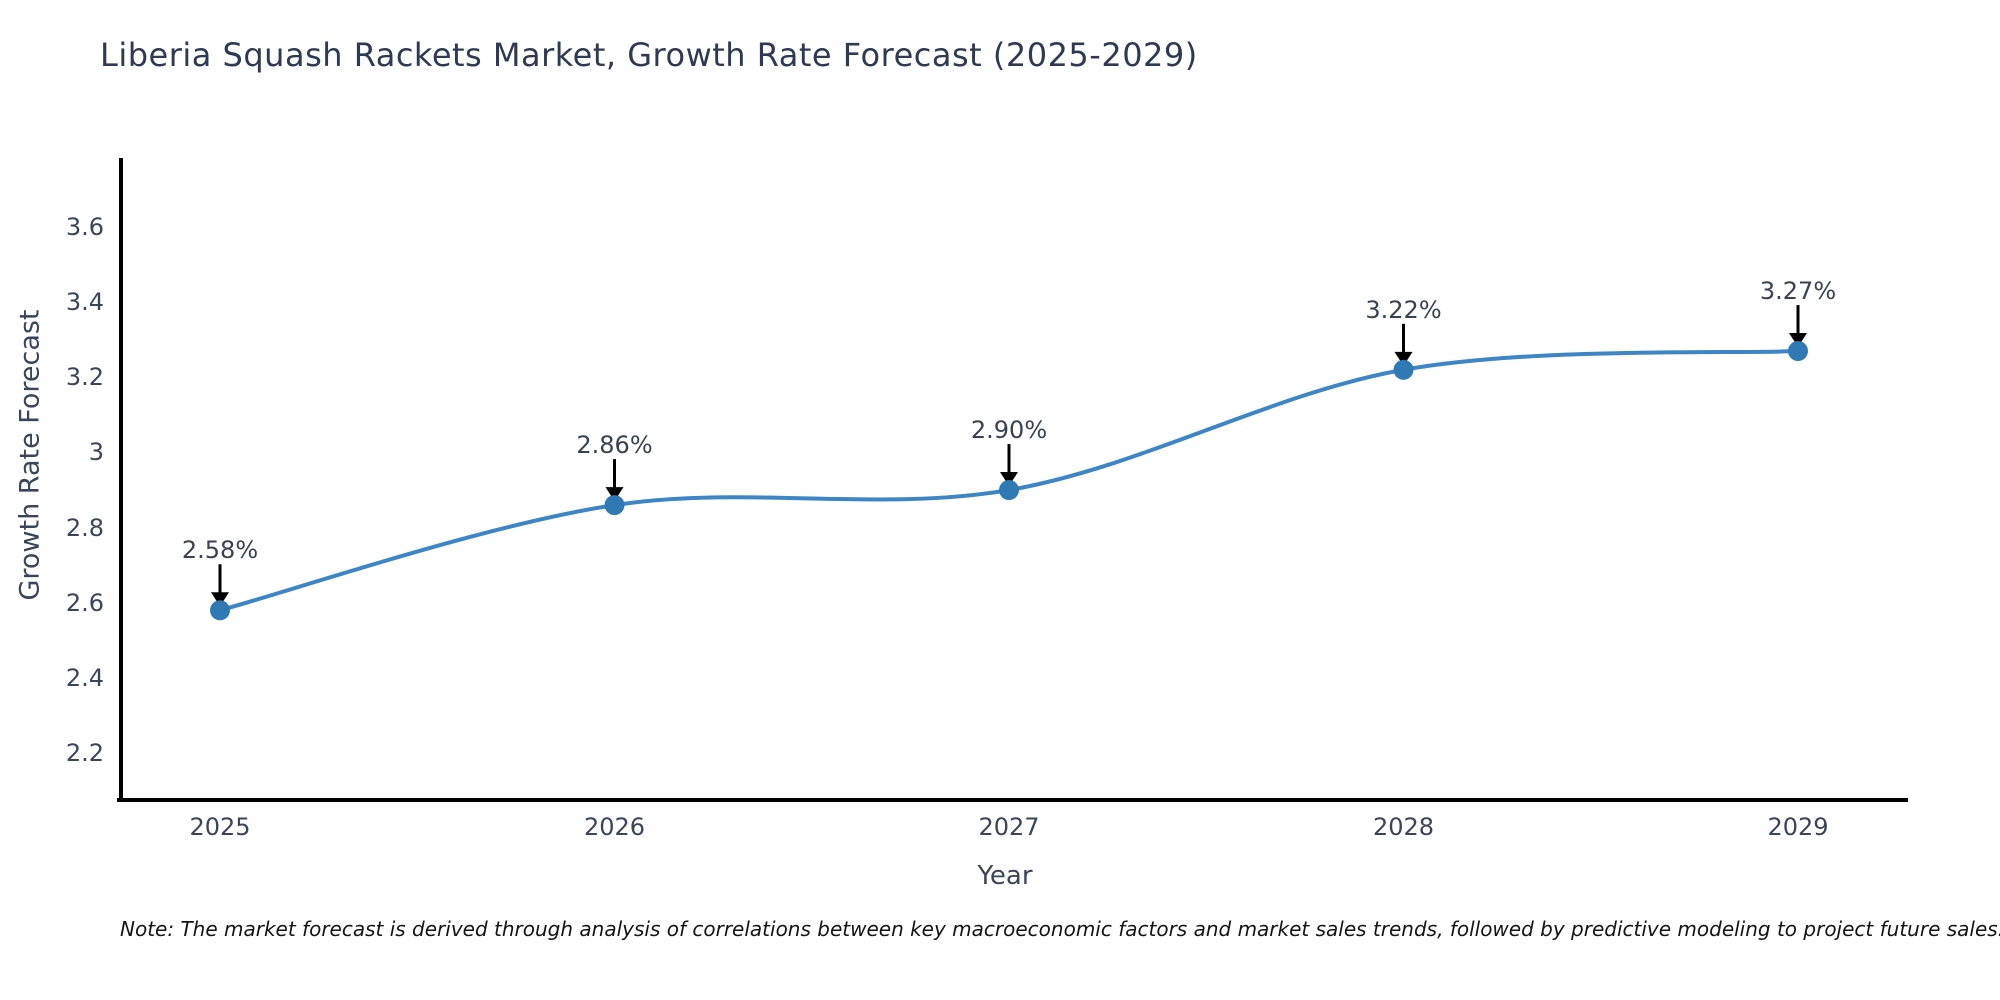  What do you see at coordinates (84, 602) in the screenshot?
I see `y-tick-label: 2.6` at bounding box center [84, 602].